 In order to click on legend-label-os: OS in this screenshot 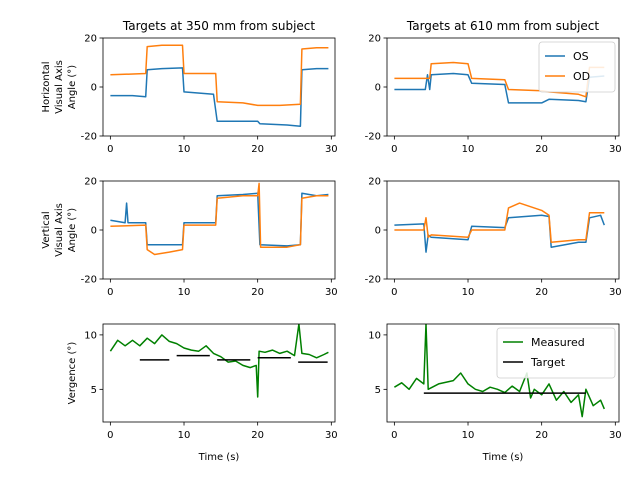, I will do `click(581, 56)`.